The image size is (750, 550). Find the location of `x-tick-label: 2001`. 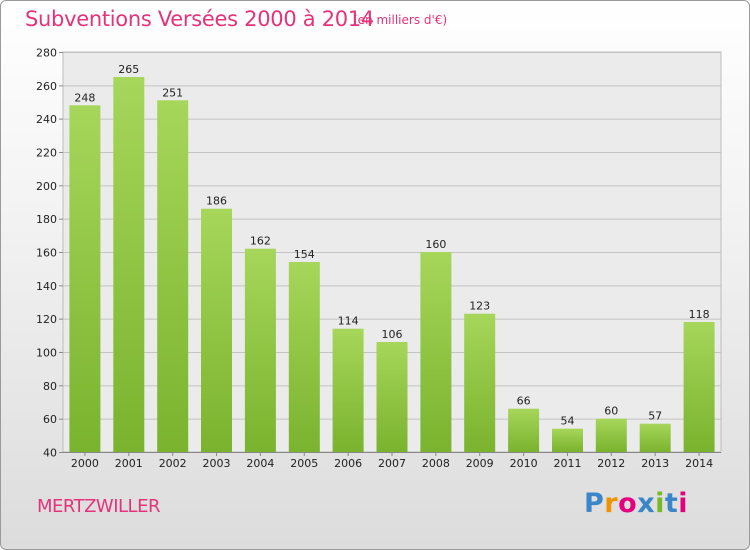

x-tick-label: 2001 is located at coordinates (129, 463).